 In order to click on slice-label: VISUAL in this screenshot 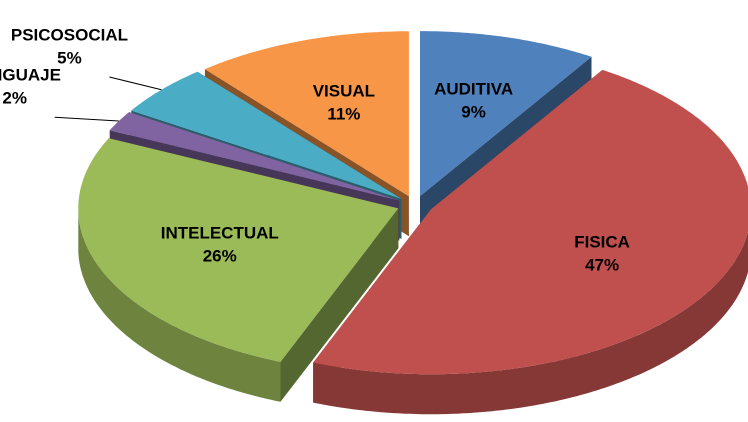, I will do `click(344, 91)`.